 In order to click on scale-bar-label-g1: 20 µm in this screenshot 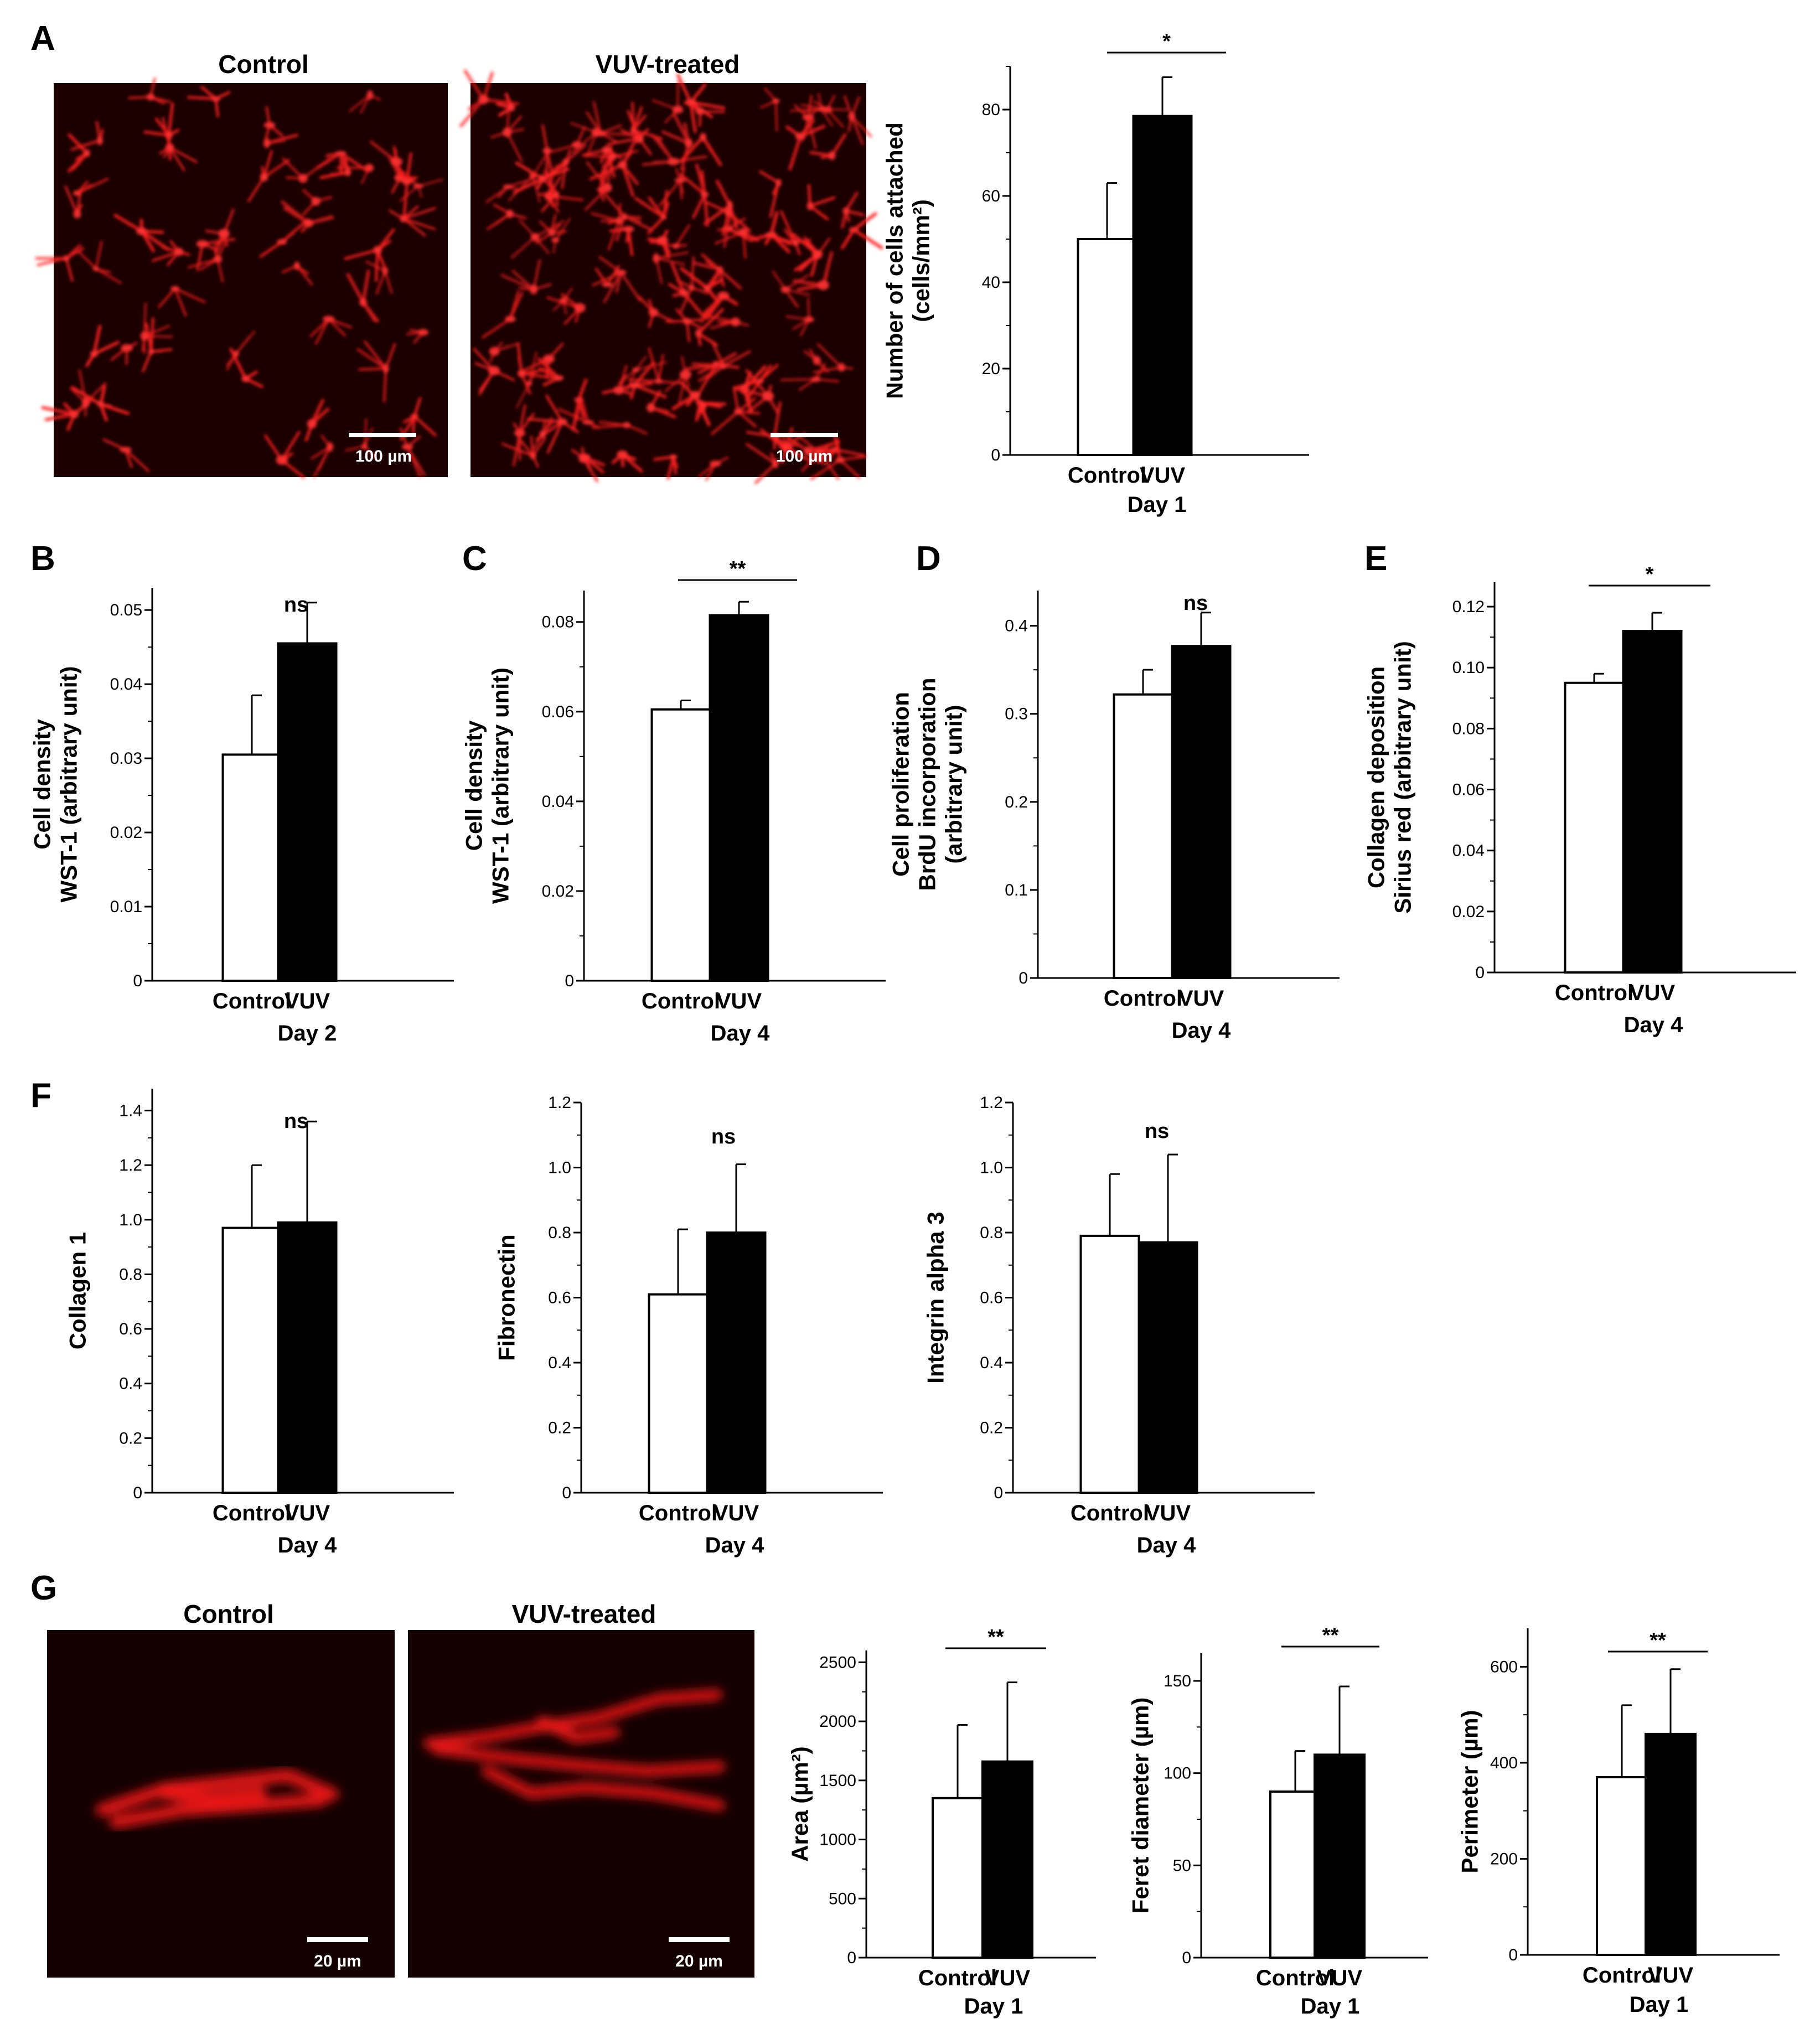, I will do `click(338, 1961)`.